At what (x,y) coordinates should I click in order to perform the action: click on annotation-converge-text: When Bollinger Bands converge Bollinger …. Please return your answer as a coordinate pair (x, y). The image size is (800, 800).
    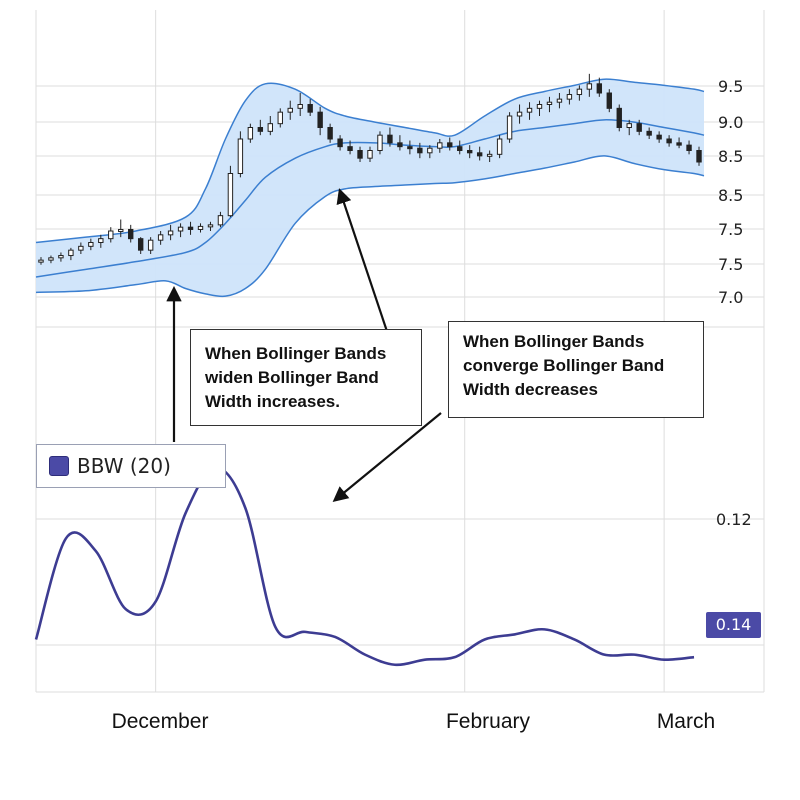
    Looking at the image, I should click on (564, 365).